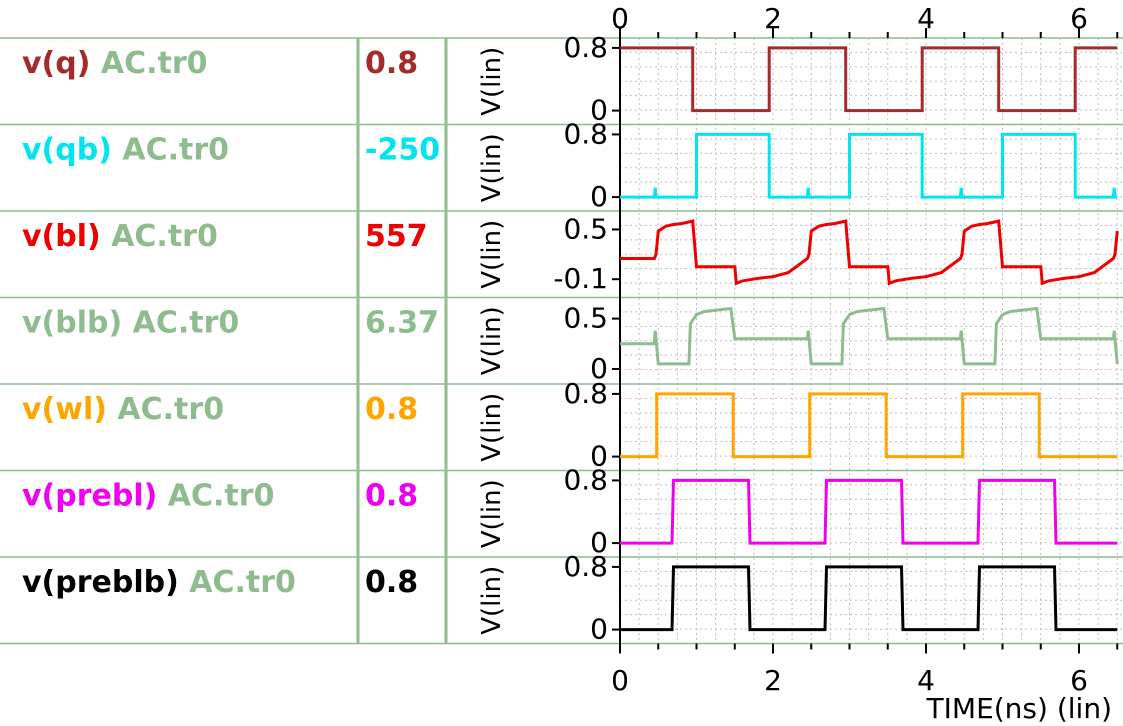  I want to click on x-tick-label-bottom: 0, so click(620, 680).